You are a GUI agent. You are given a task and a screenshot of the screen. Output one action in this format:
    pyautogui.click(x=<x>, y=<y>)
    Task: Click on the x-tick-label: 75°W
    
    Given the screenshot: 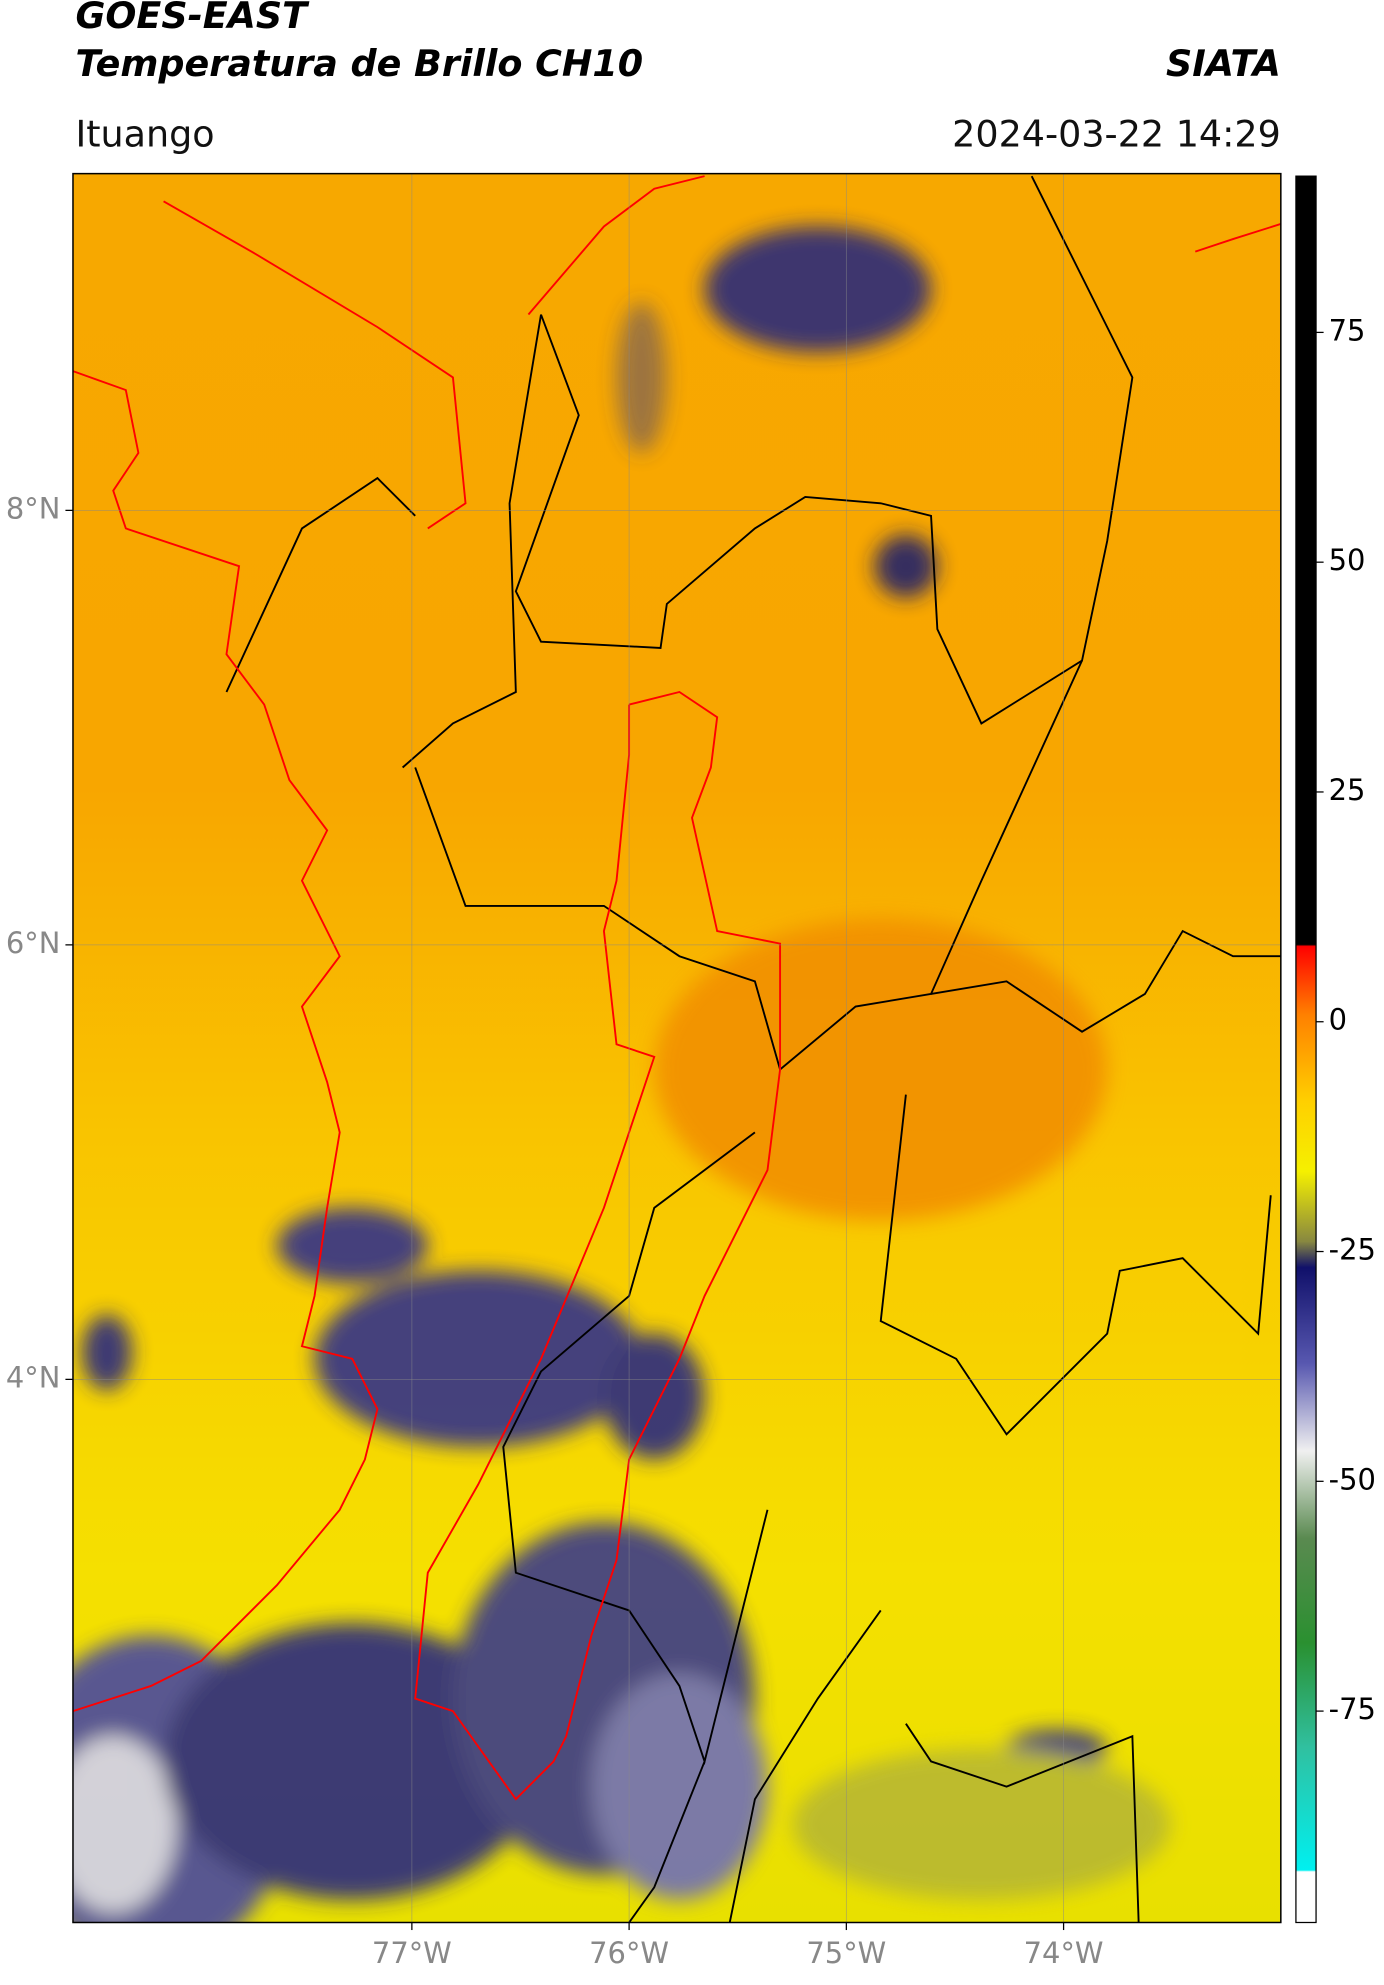 What is the action you would take?
    pyautogui.click(x=846, y=1953)
    